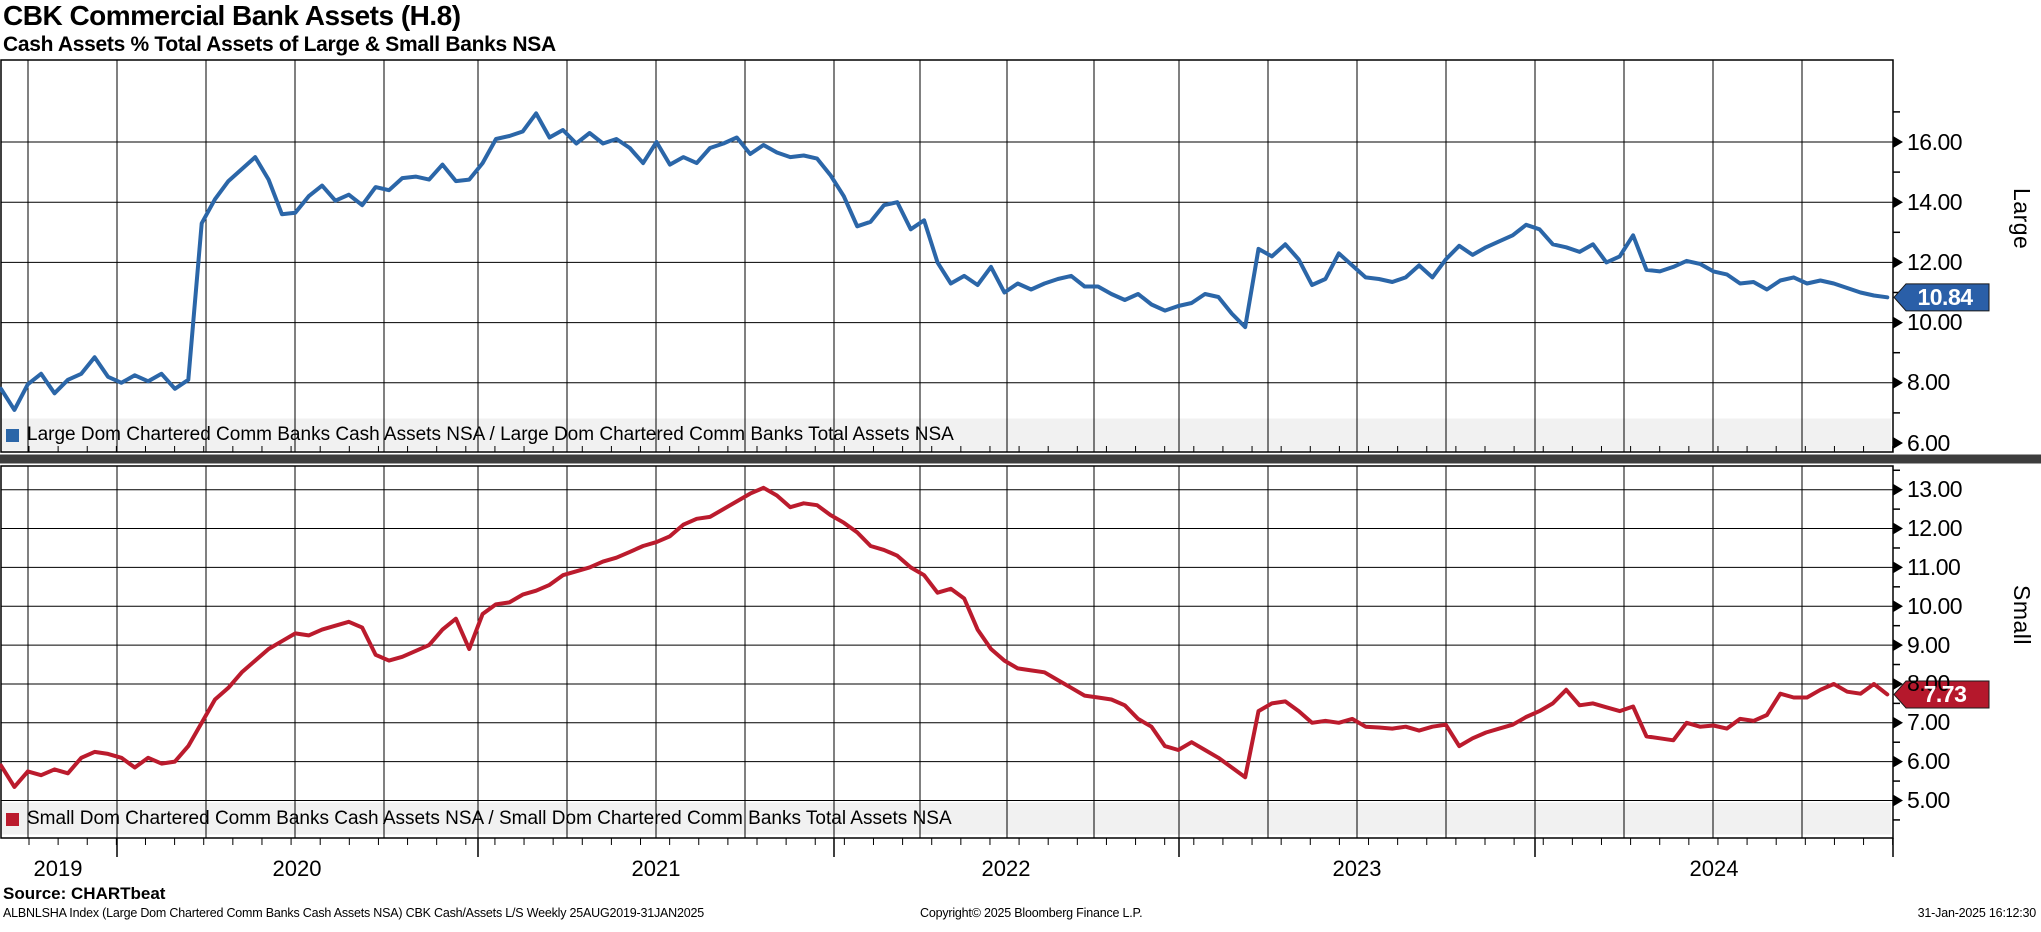 The width and height of the screenshot is (2041, 932). Describe the element at coordinates (1935, 489) in the screenshot. I see `ytick-label: 13.00` at that location.